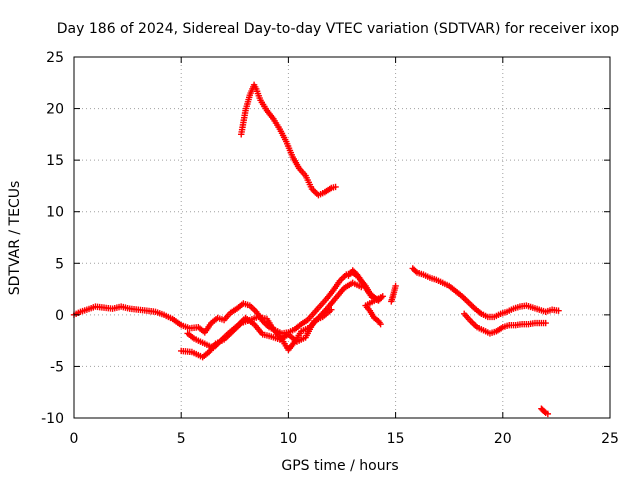 The height and width of the screenshot is (480, 640). Describe the element at coordinates (503, 439) in the screenshot. I see `x-tick-label: 20` at that location.